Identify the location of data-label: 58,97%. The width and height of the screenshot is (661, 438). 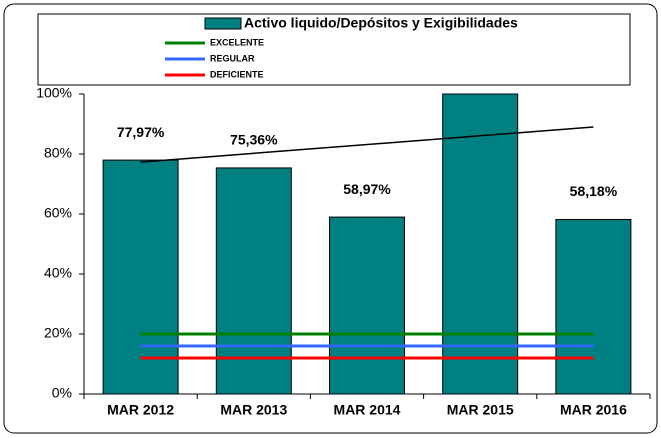
(367, 189).